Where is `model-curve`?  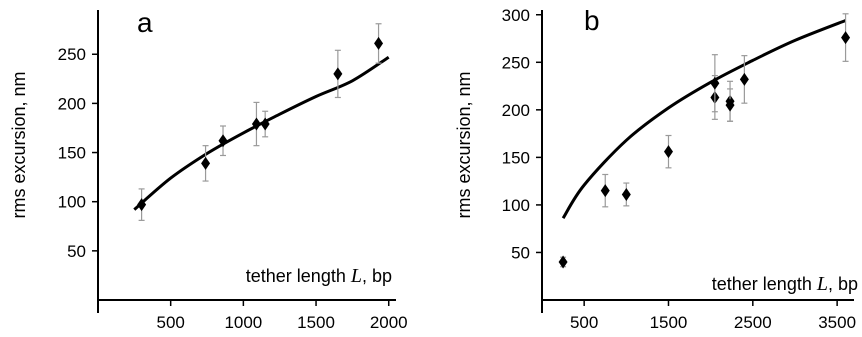
model-curve is located at coordinates (261, 133).